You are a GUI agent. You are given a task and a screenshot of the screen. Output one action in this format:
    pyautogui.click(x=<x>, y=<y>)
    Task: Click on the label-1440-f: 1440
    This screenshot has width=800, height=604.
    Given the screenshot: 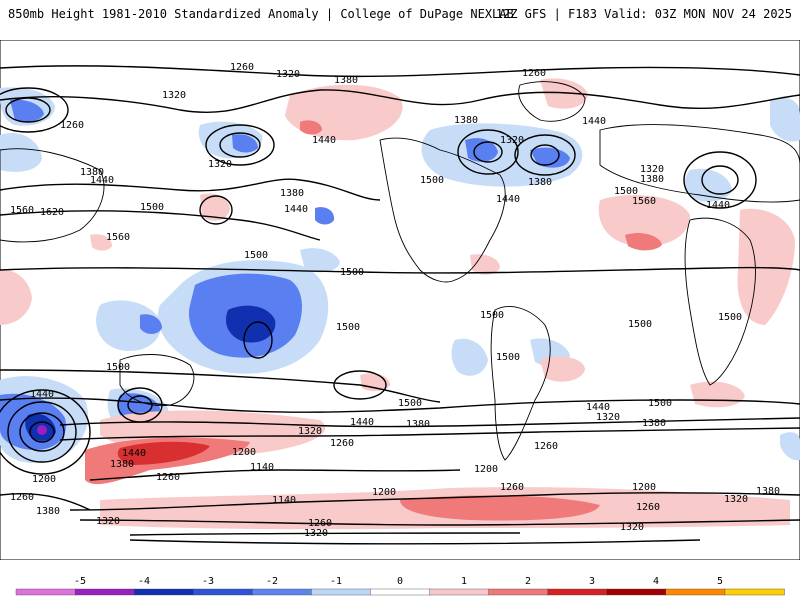 What is the action you would take?
    pyautogui.click(x=718, y=205)
    